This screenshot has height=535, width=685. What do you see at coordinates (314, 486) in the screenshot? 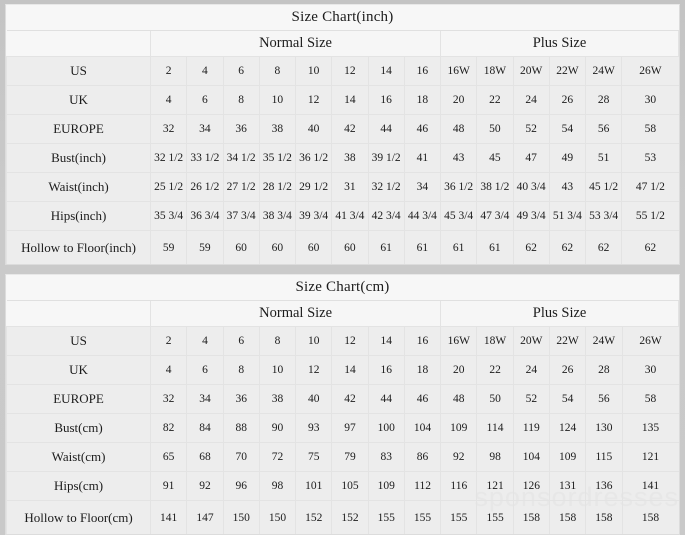
I see `table-cell: 101` at bounding box center [314, 486].